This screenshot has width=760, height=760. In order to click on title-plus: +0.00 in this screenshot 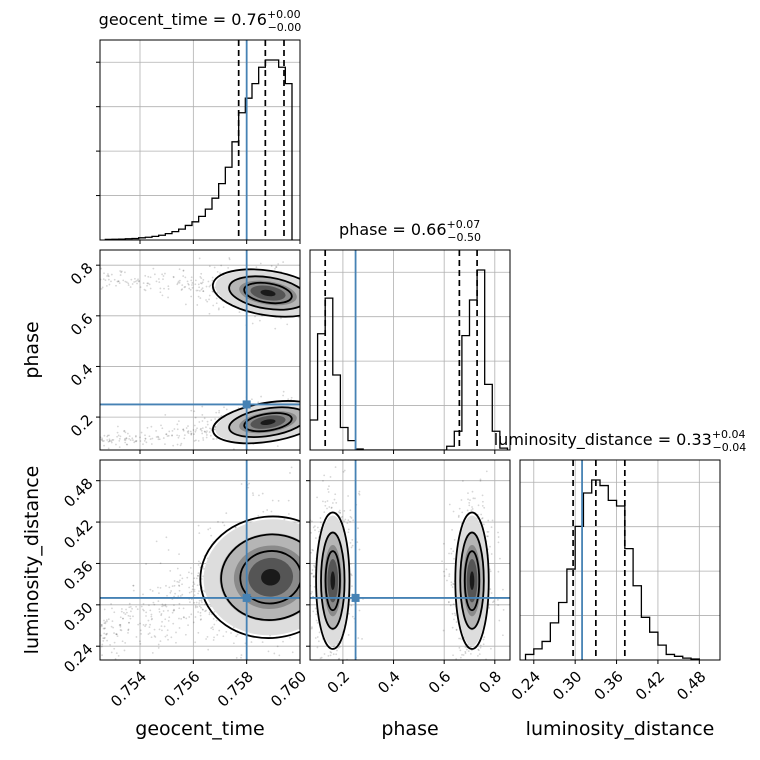, I will do `click(284, 14)`.